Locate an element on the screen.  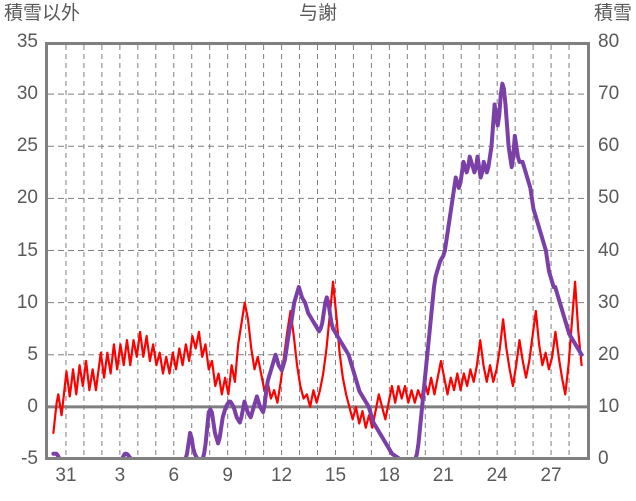
y-tick-right: 80 is located at coordinates (609, 41).